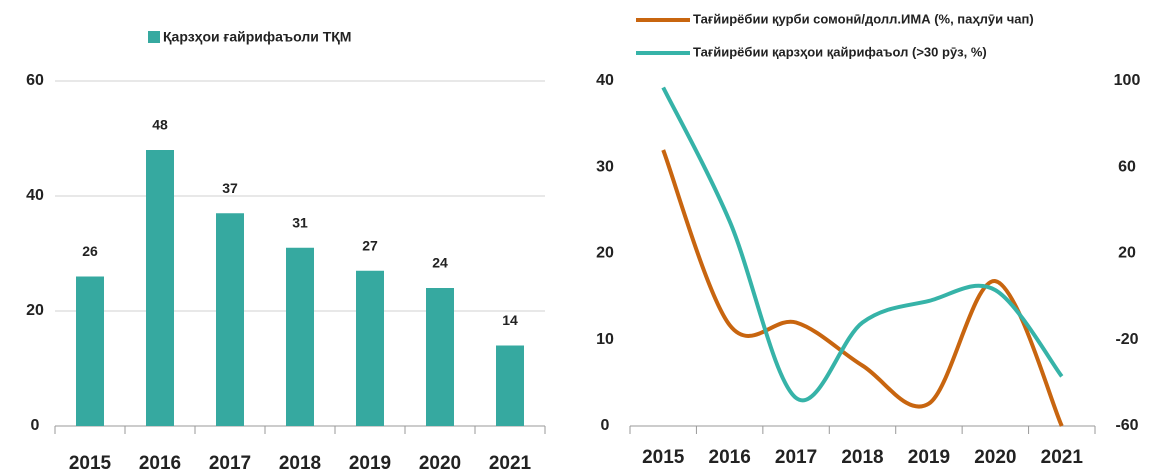 Image resolution: width=1152 pixels, height=469 pixels. I want to click on value-label: 26, so click(90, 251).